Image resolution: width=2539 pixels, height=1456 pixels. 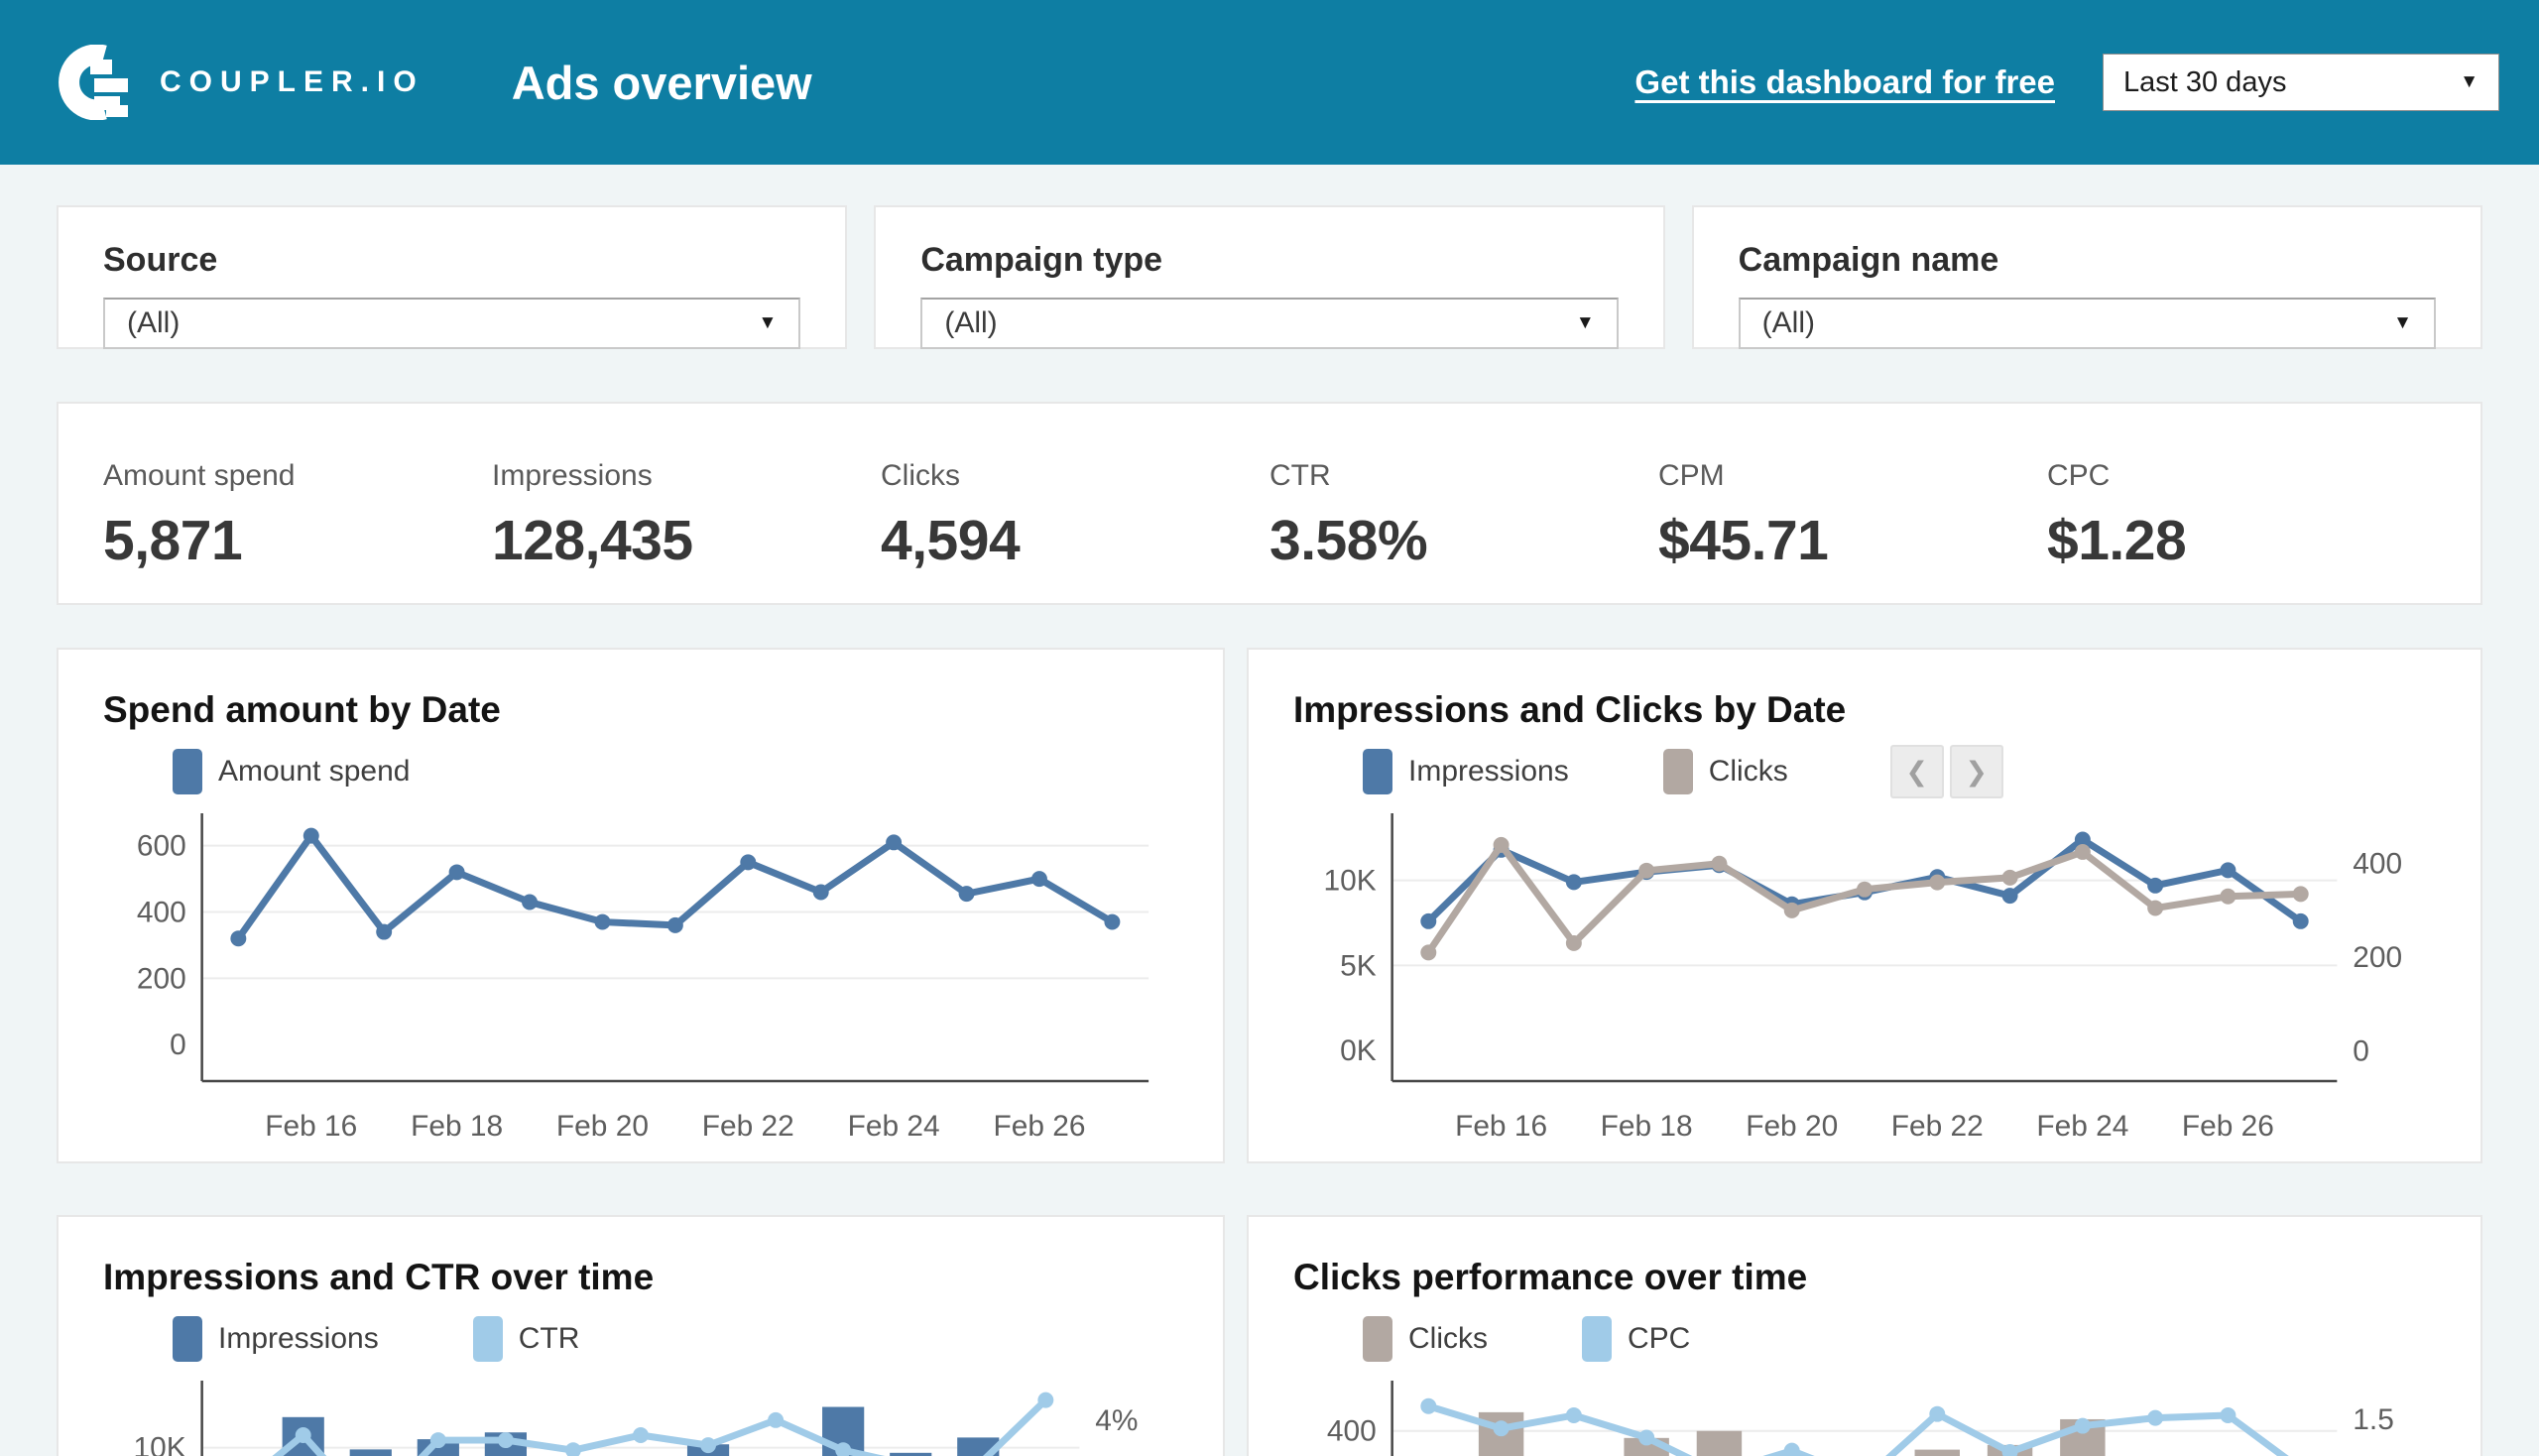 I want to click on legend-item: CPC, so click(x=1636, y=1339).